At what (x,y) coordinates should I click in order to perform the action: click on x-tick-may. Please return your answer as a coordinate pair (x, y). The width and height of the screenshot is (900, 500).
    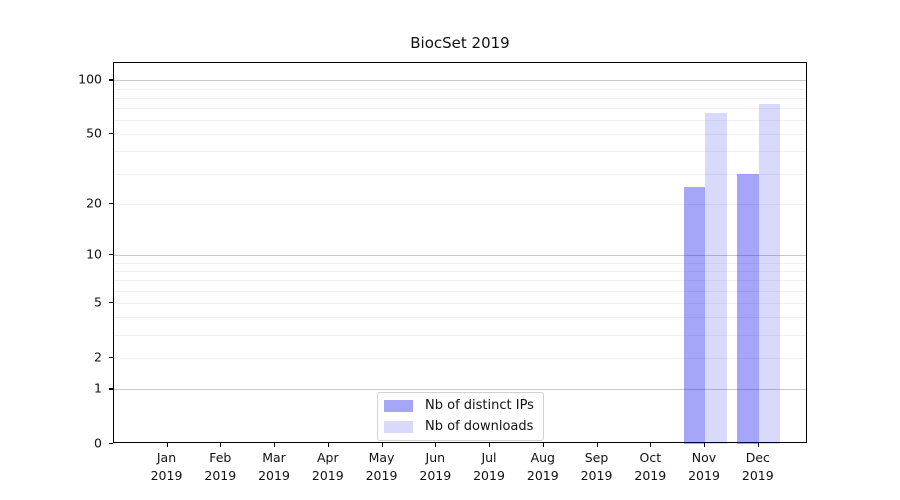
    Looking at the image, I should click on (382, 445).